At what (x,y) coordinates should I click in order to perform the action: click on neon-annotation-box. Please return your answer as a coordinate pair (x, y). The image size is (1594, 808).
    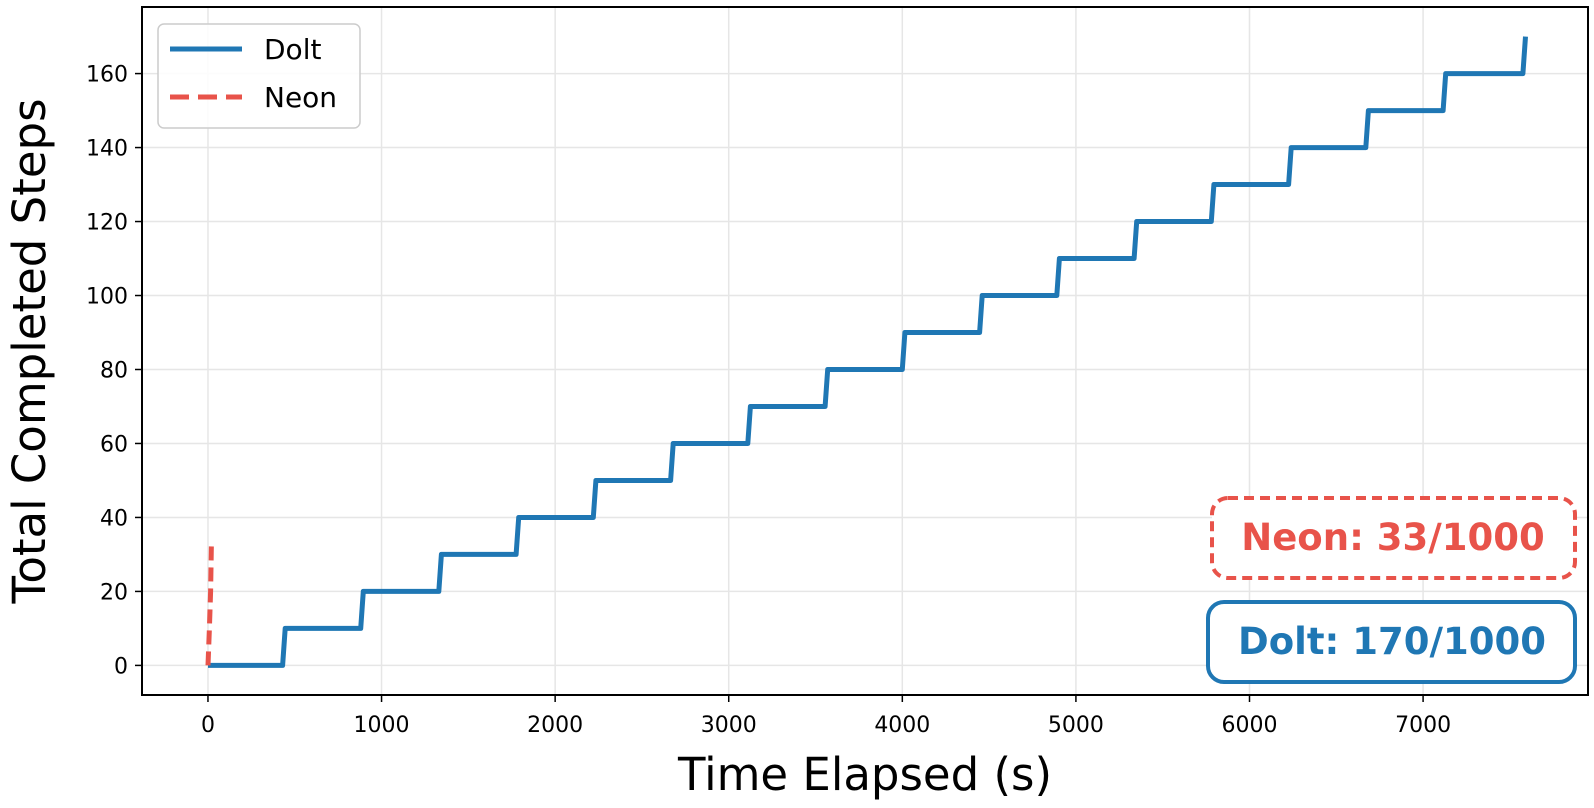
    Looking at the image, I should click on (1393, 538).